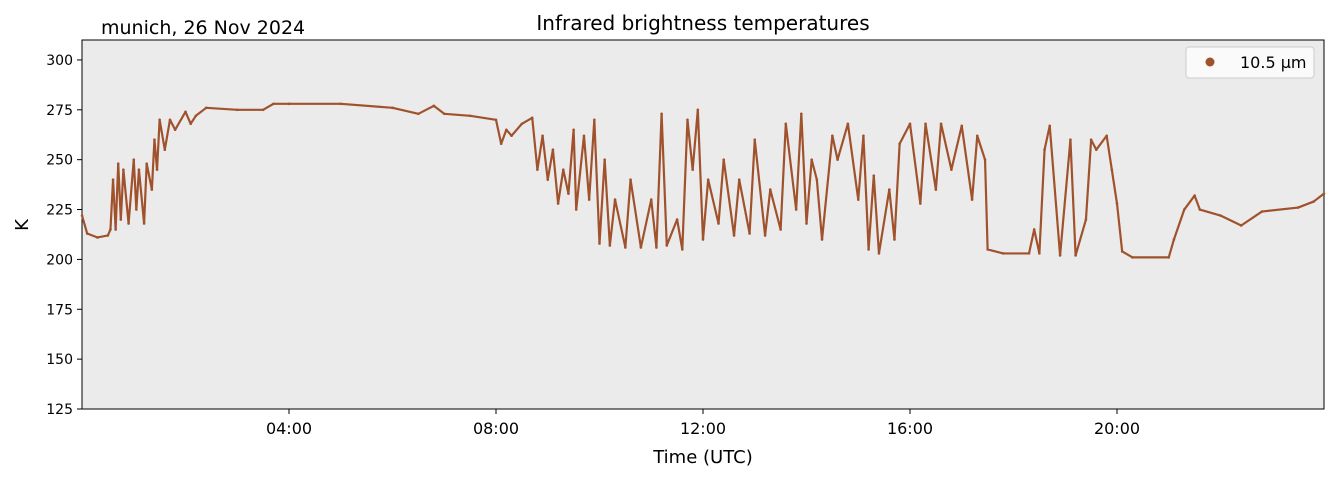 The height and width of the screenshot is (478, 1335). I want to click on chart-title: Infrared brightness temperatures, so click(702, 23).